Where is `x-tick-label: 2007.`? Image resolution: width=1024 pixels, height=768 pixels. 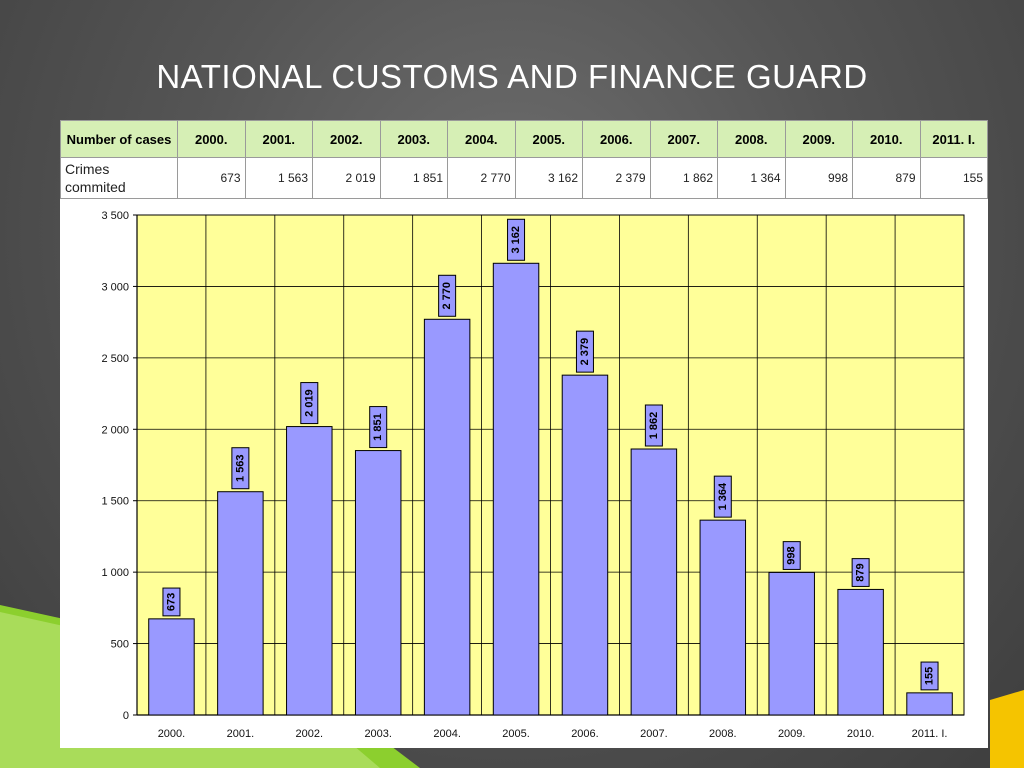 x-tick-label: 2007. is located at coordinates (654, 734).